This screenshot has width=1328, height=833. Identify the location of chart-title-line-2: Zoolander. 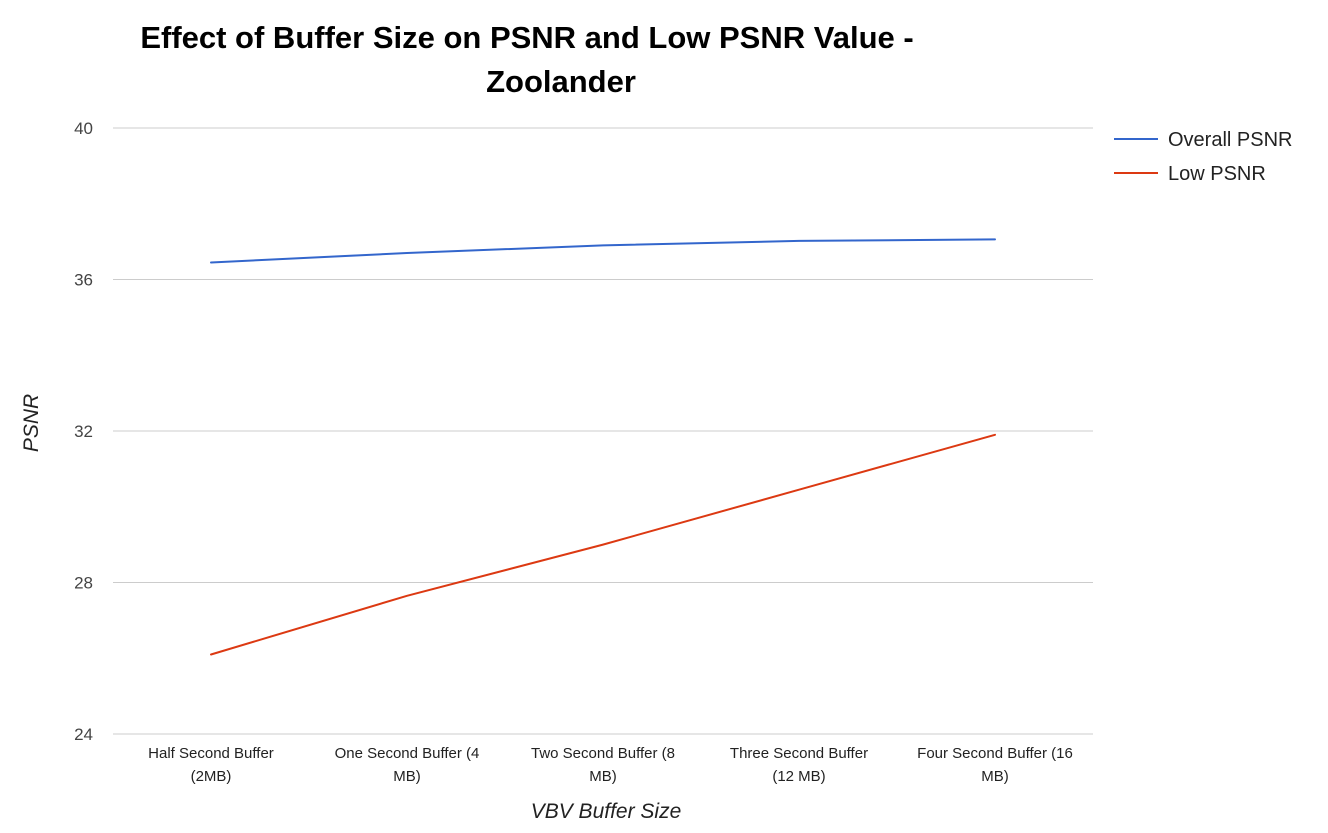
(561, 81).